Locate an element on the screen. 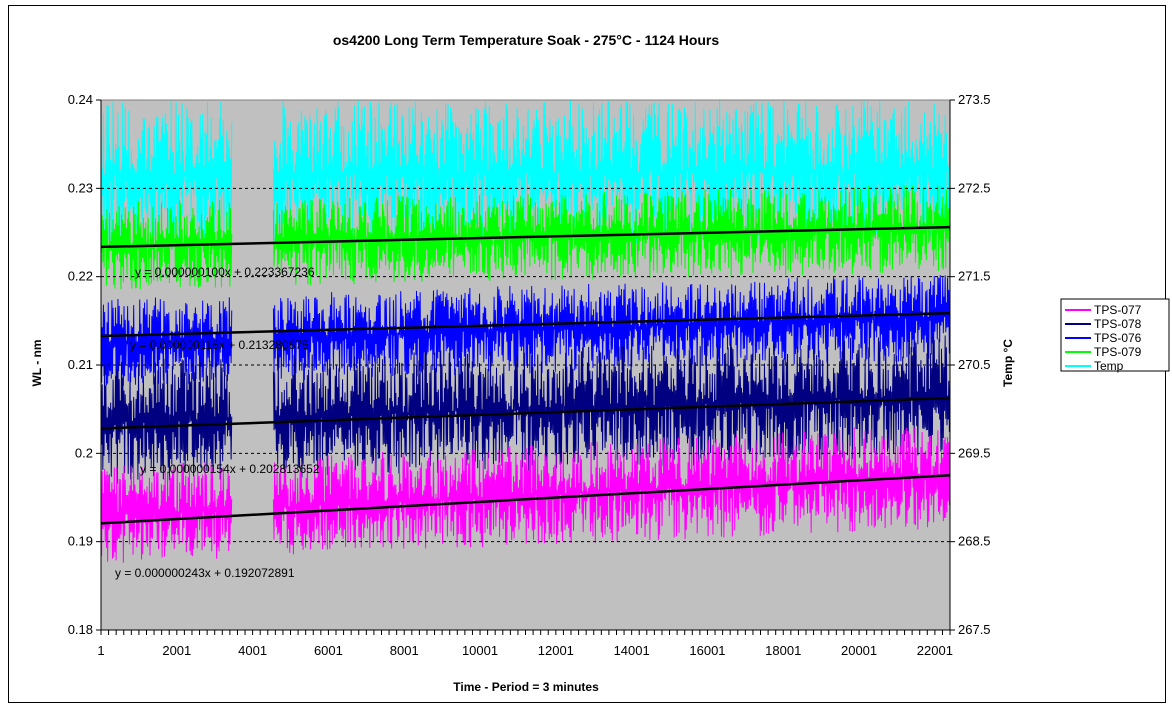 The height and width of the screenshot is (708, 1172). y-tick-label-0.24: 0.24 is located at coordinates (80, 99).